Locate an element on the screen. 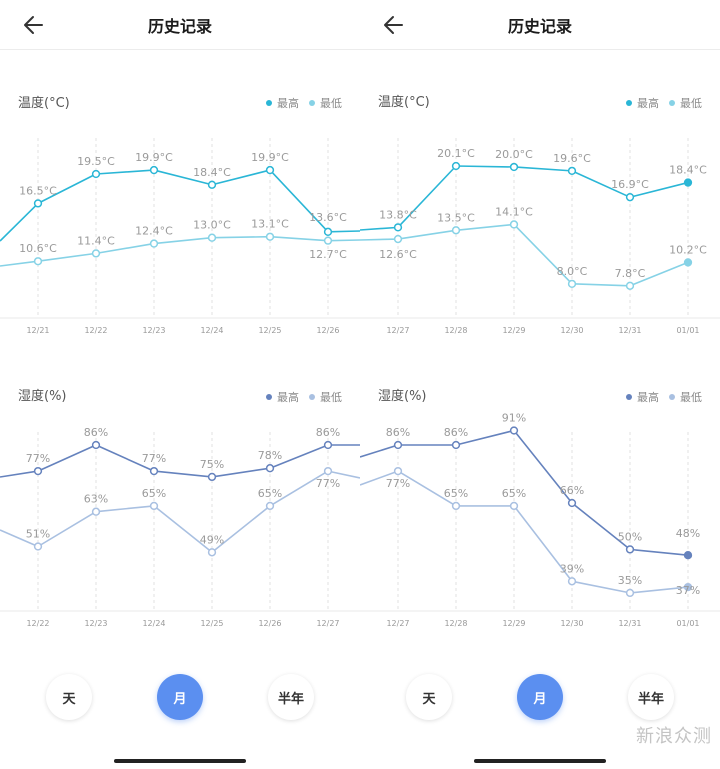 Image resolution: width=720 pixels, height=769 pixels. data-label: 91% is located at coordinates (514, 418).